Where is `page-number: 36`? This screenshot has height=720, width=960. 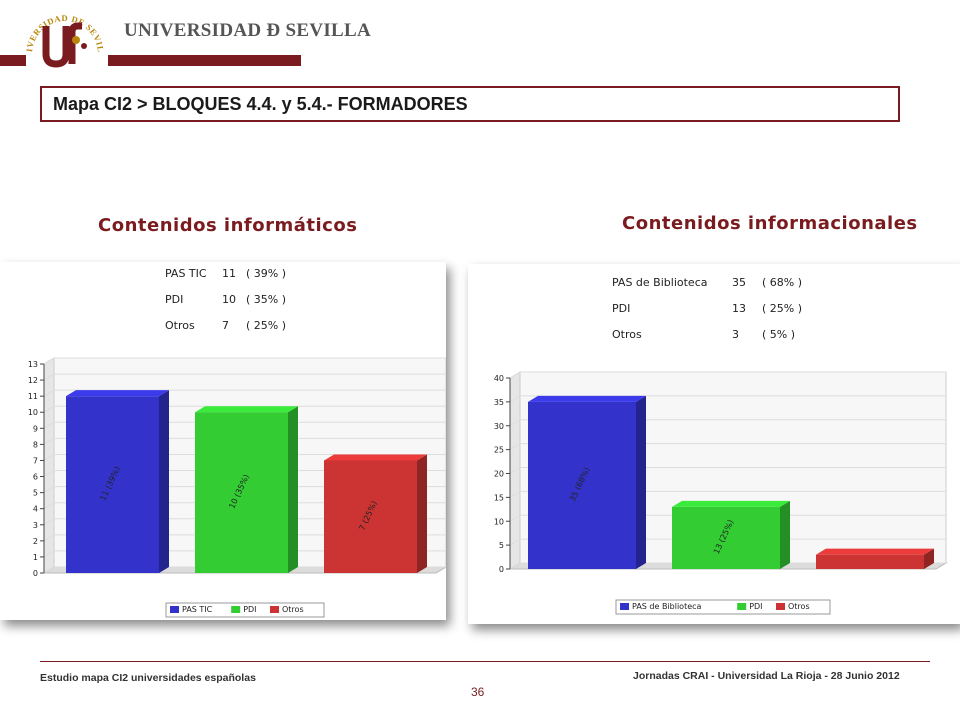
page-number: 36 is located at coordinates (478, 692).